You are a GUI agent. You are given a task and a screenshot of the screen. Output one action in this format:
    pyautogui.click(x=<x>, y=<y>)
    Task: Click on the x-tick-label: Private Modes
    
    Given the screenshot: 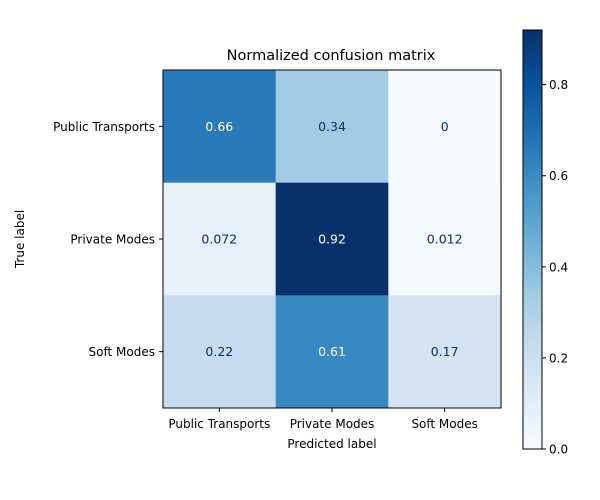 What is the action you would take?
    pyautogui.click(x=332, y=424)
    